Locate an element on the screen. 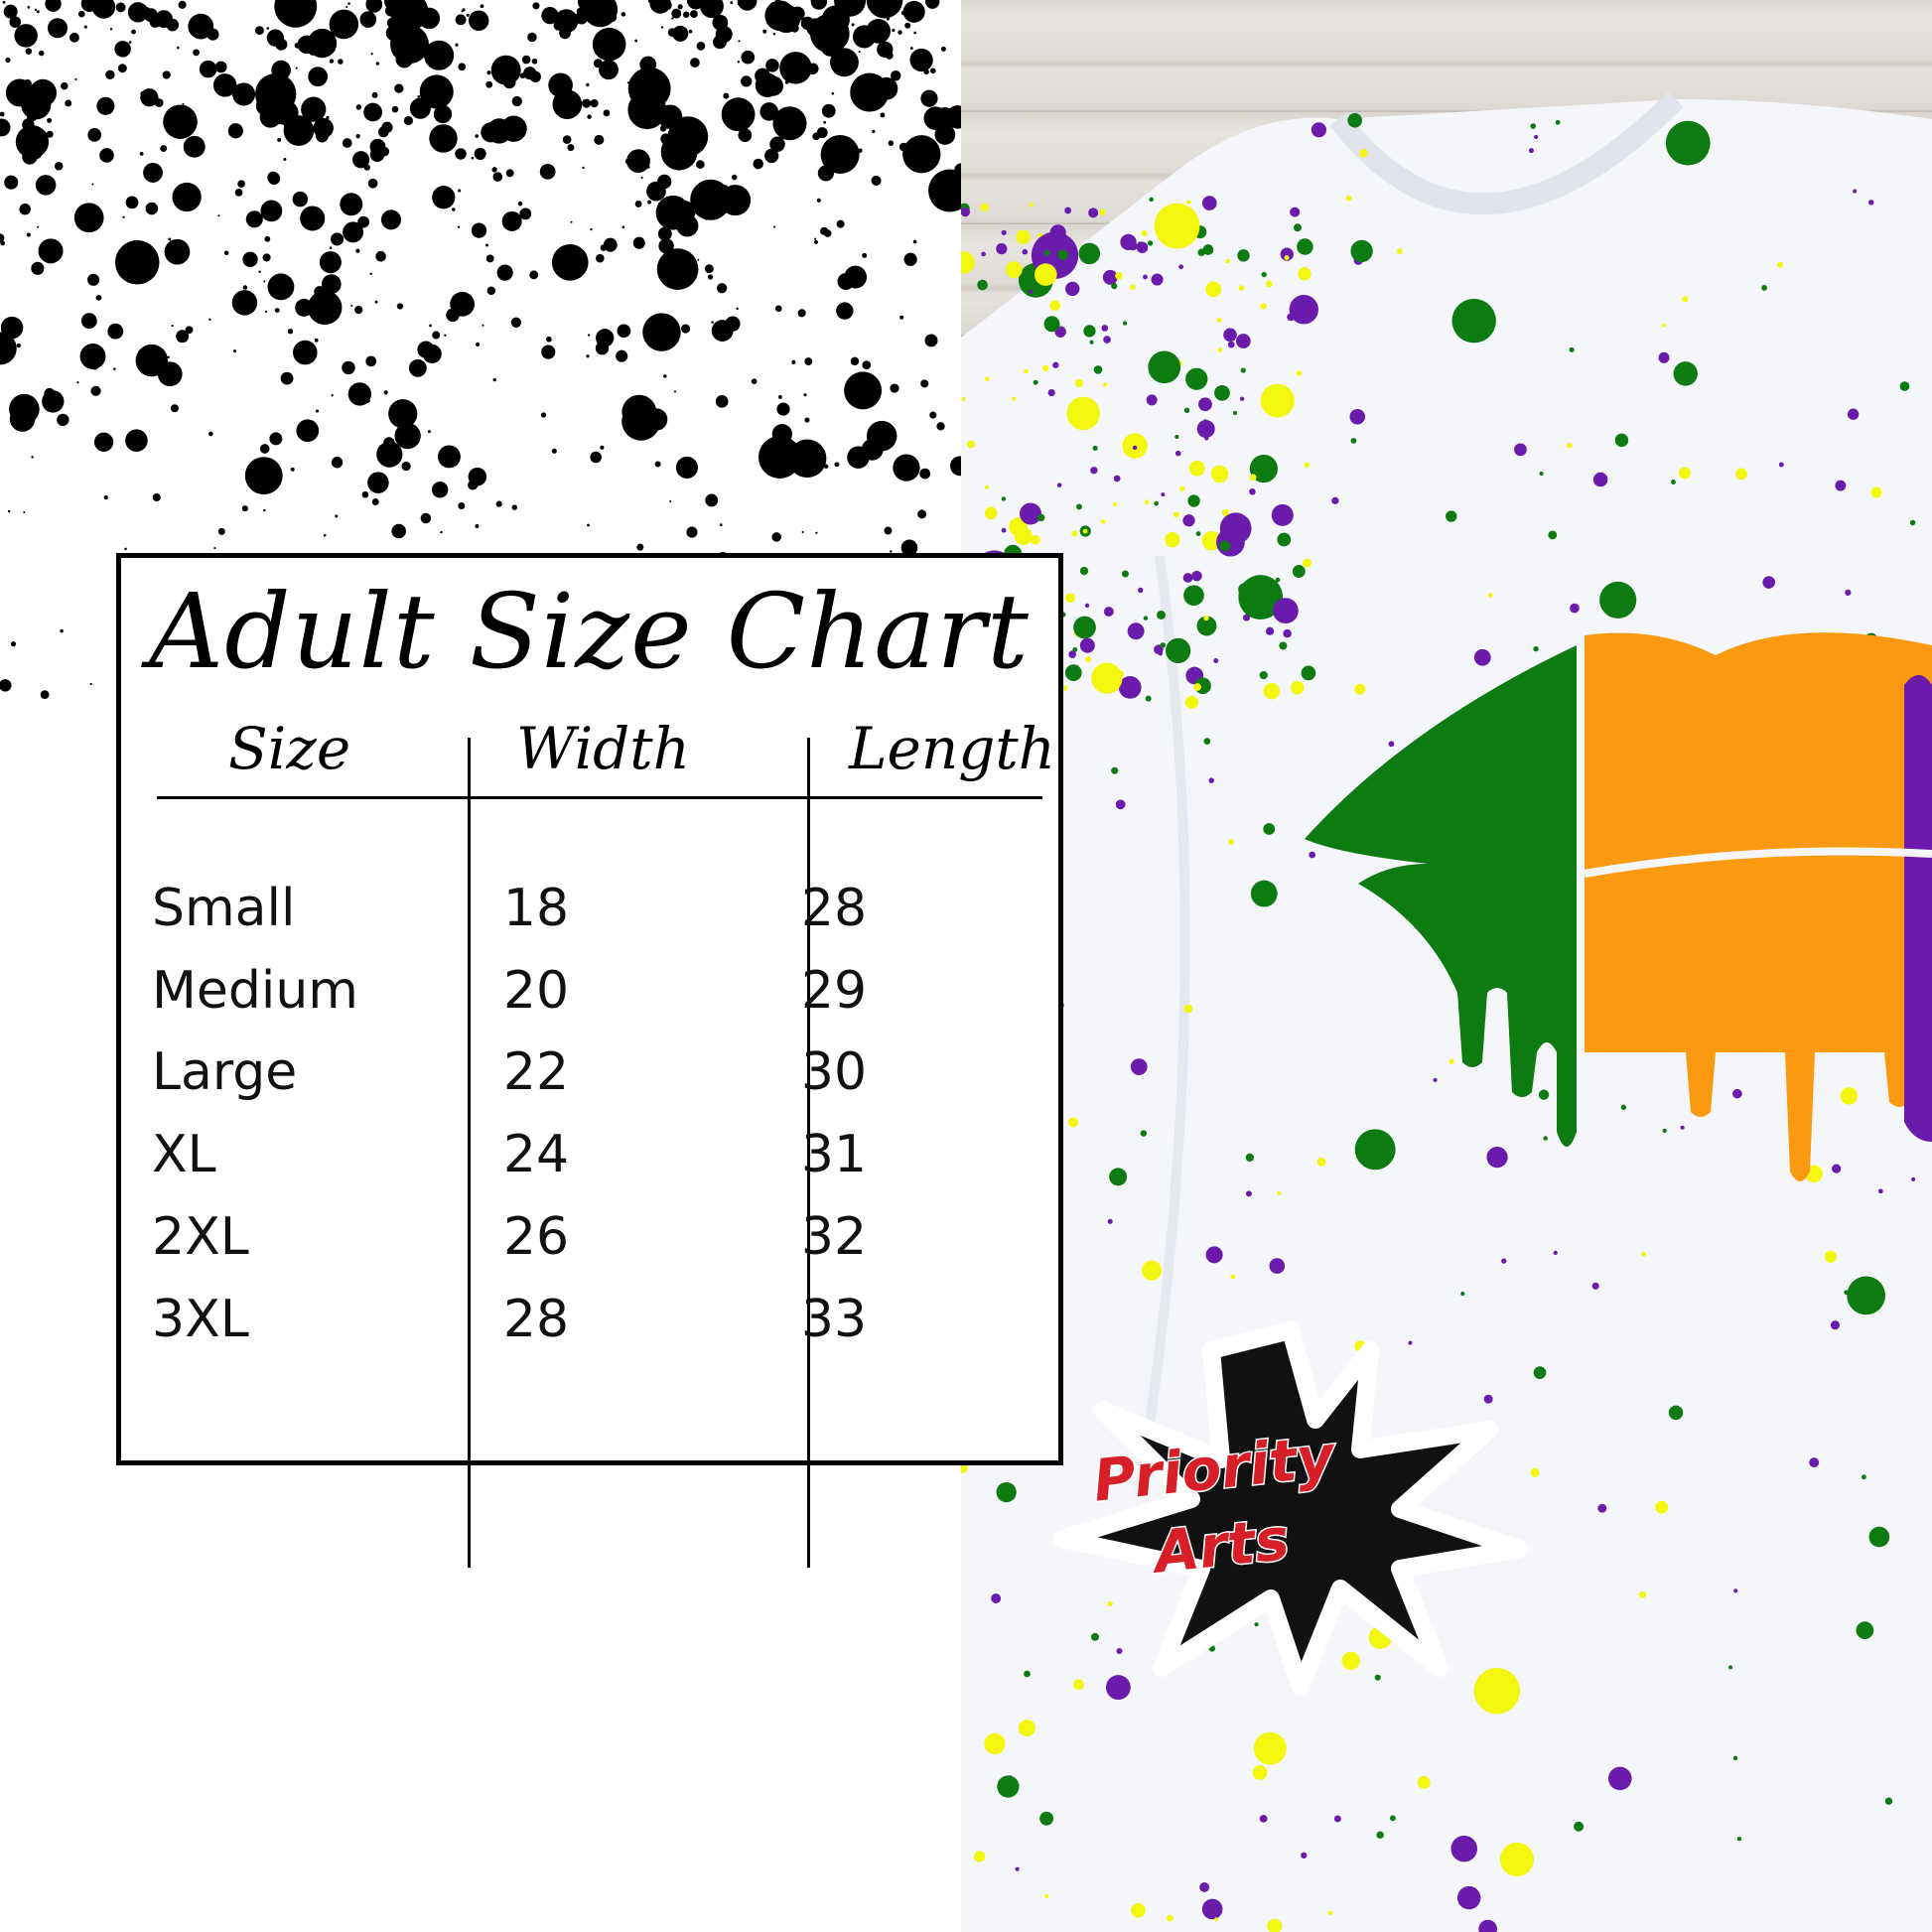  cell-length: 28 is located at coordinates (834, 909).